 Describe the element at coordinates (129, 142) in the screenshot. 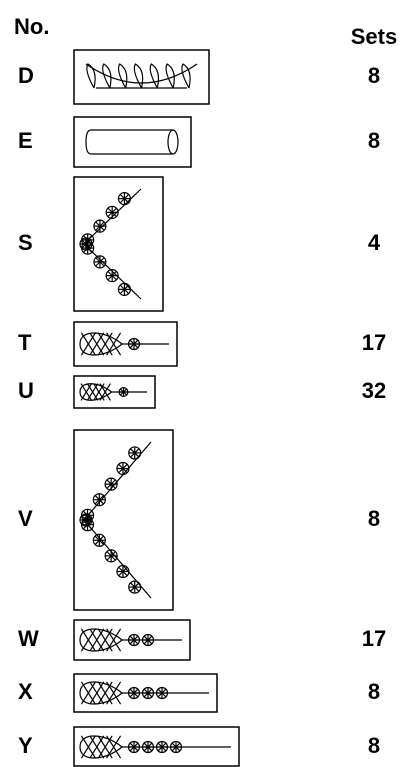

I see `tube` at that location.